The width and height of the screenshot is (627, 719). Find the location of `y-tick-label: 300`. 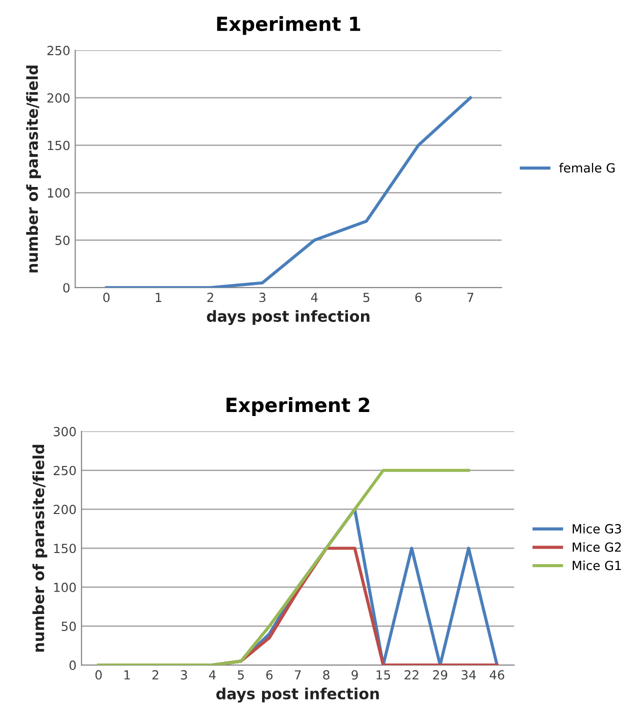

y-tick-label: 300 is located at coordinates (65, 431).